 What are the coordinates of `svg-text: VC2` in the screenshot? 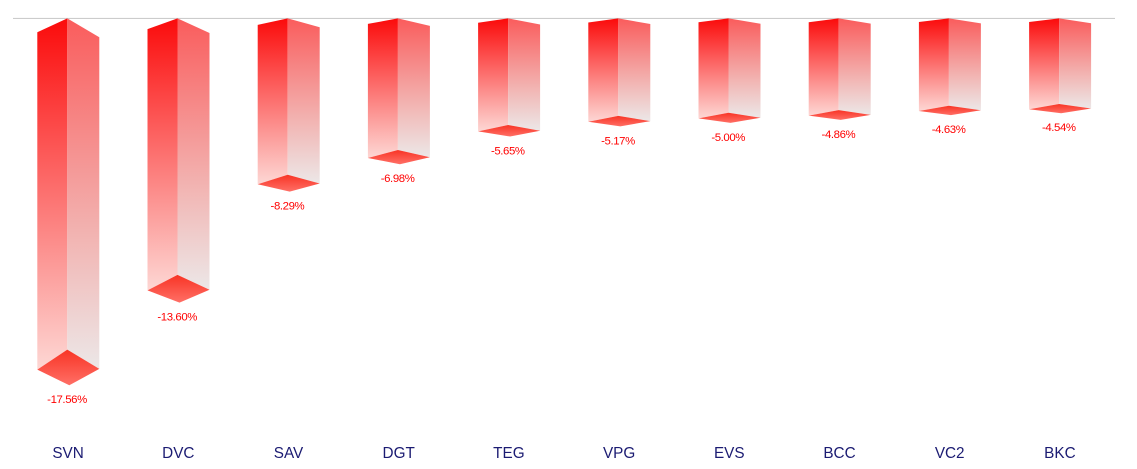 It's located at (950, 453).